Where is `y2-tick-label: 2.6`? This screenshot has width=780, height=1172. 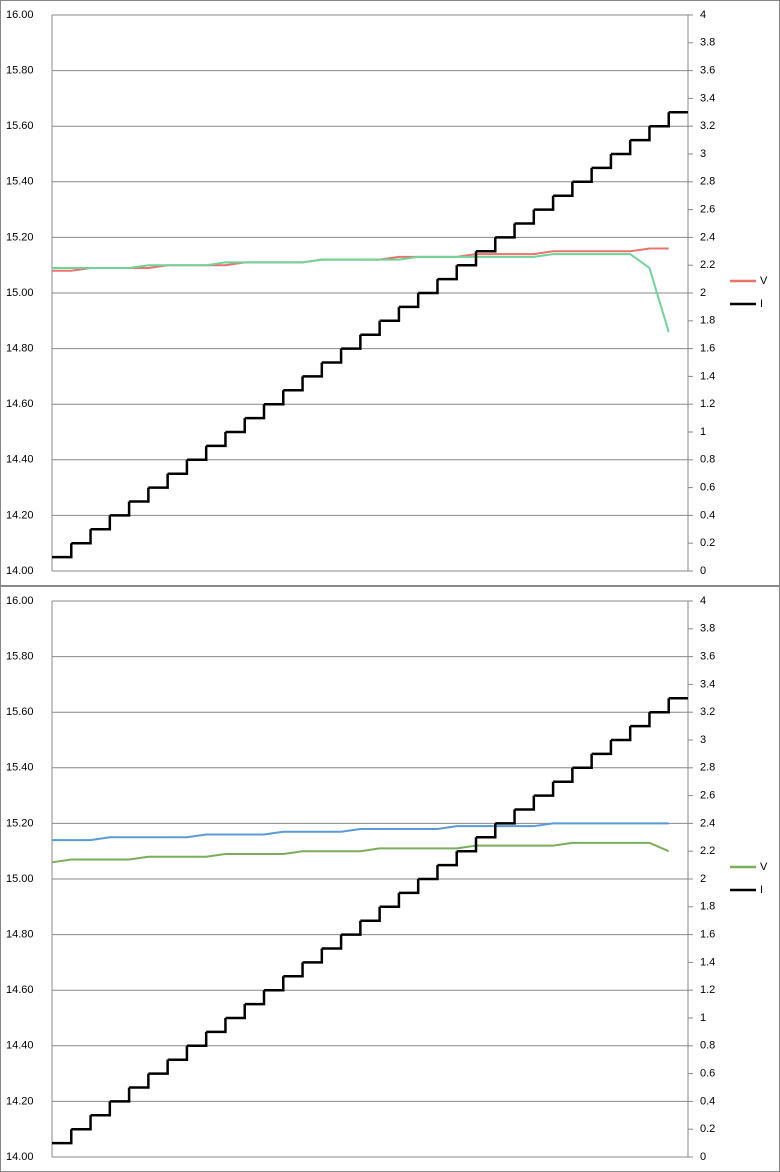
y2-tick-label: 2.6 is located at coordinates (707, 210).